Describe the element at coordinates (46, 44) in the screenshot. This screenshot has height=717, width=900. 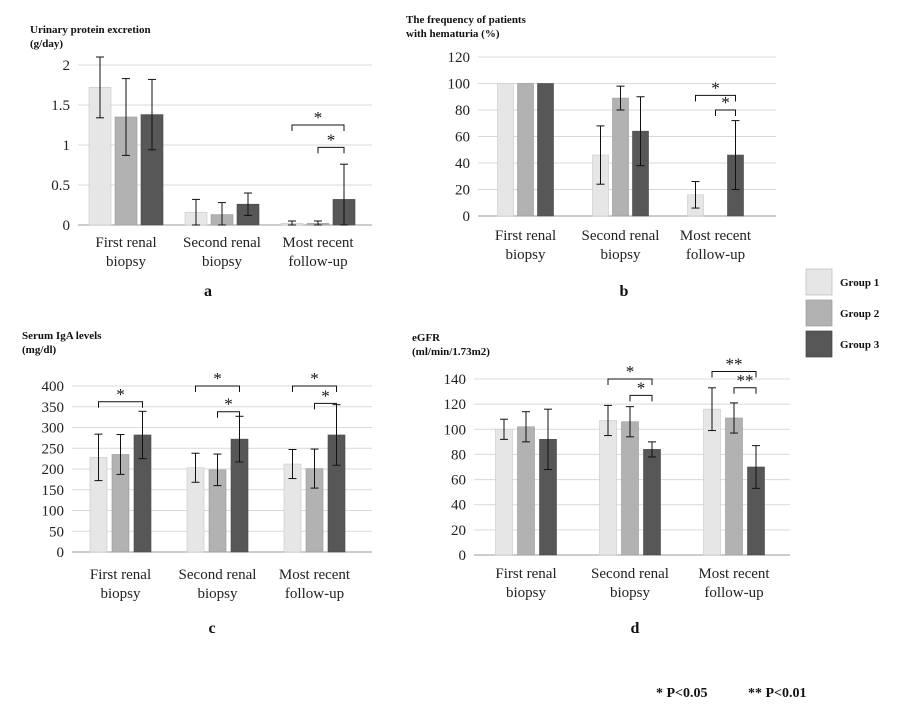
I see `chart-title-a-line2: (g/day)` at that location.